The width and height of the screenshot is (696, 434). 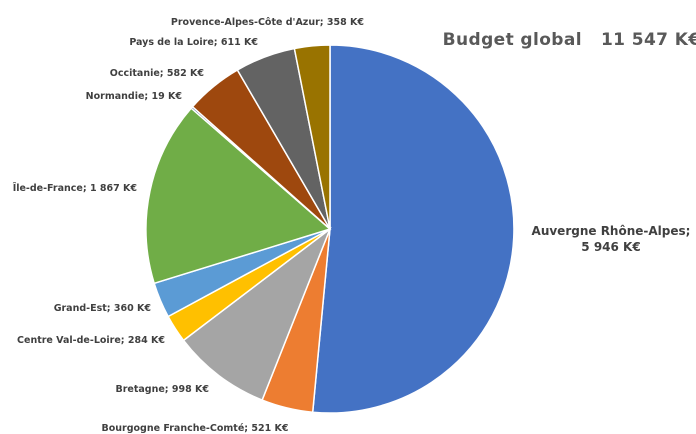 I want to click on chart-title: Budget global 11 547 K€, so click(x=563, y=30).